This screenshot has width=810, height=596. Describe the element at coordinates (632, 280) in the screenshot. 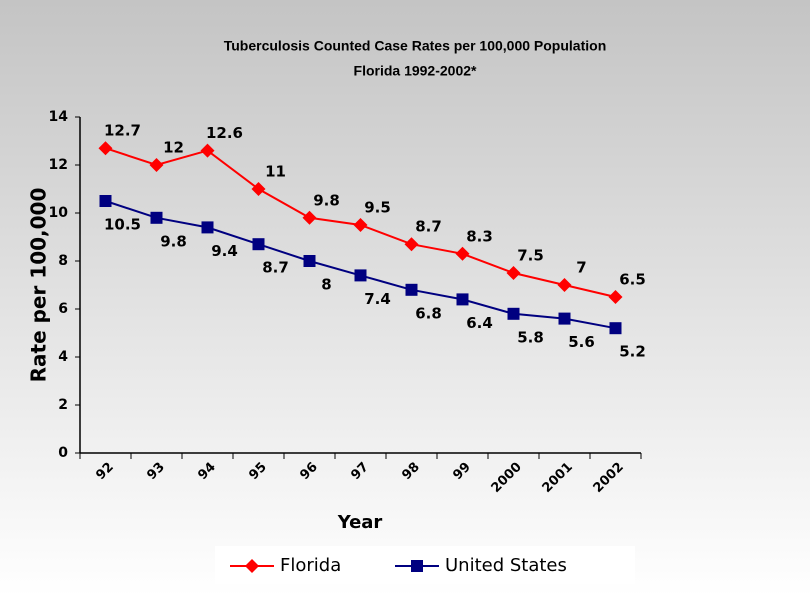

I see `data-label: 6.5` at that location.